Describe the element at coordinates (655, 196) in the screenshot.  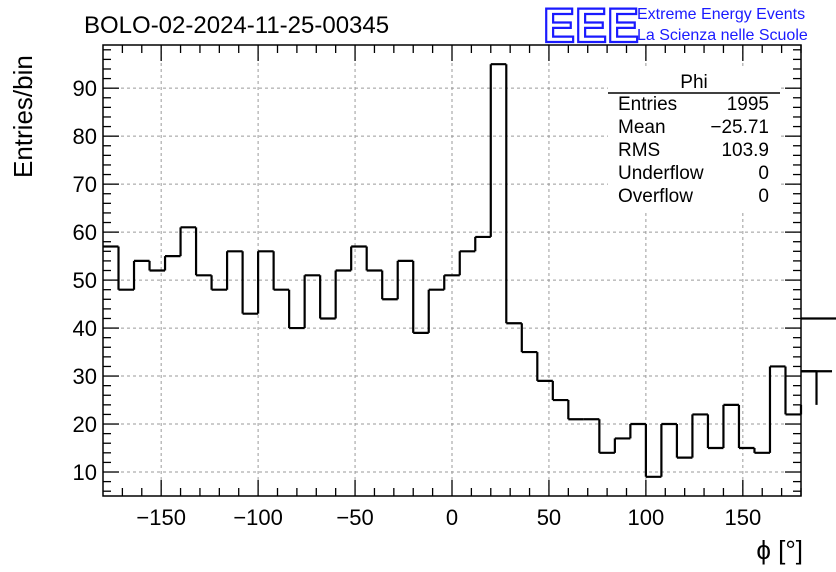
I see `stats-label-overflow: Overflow` at that location.